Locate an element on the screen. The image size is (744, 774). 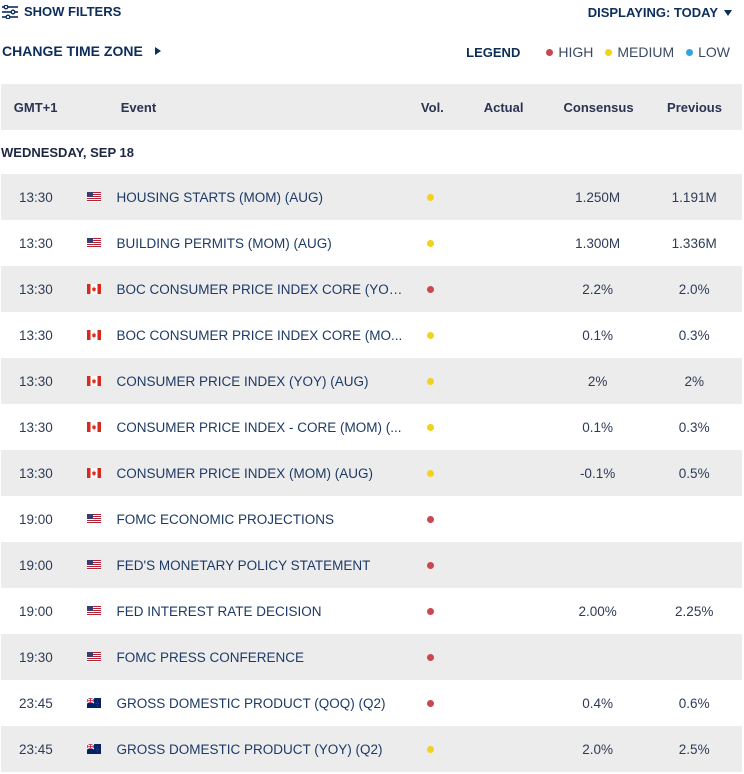
header-time: GMT+1 is located at coordinates (35, 107).